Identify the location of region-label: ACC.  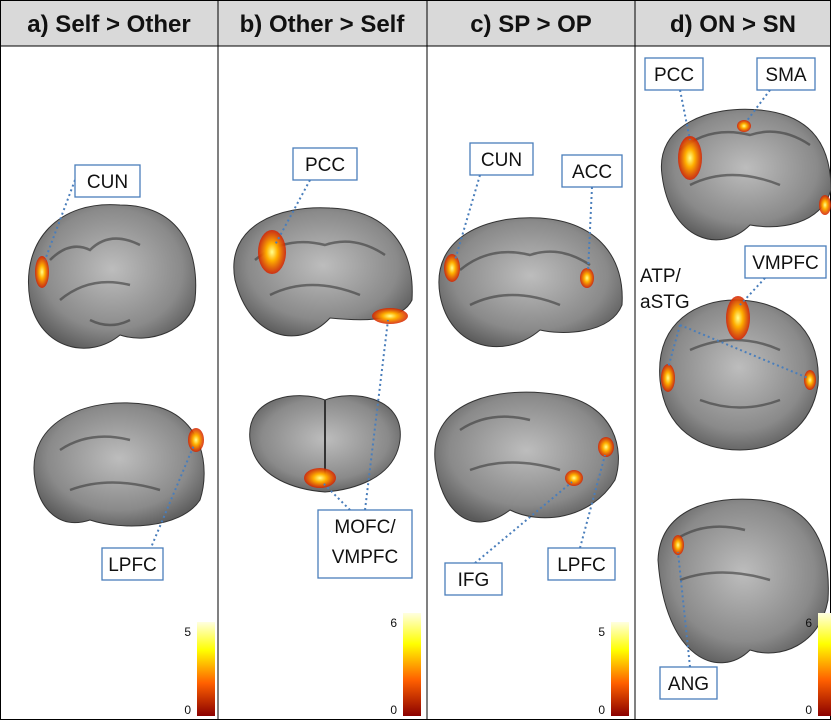
(592, 172).